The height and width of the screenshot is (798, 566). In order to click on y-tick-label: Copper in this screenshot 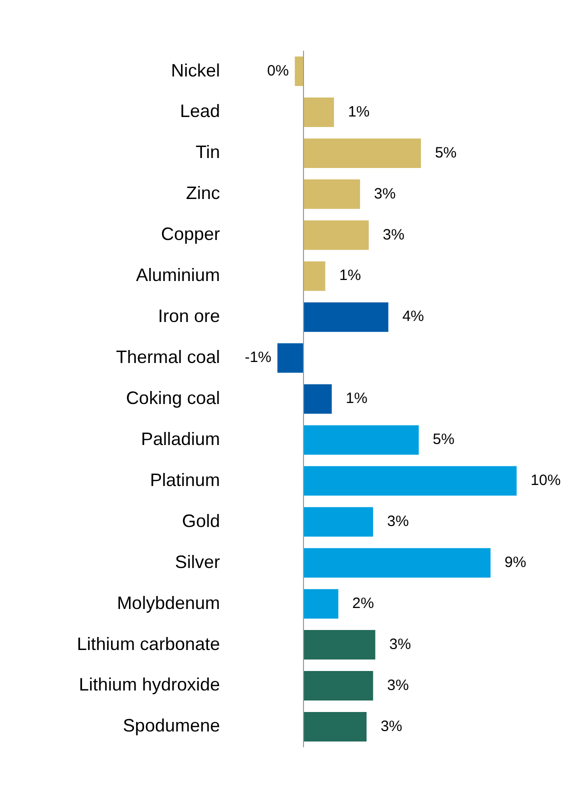, I will do `click(190, 234)`.